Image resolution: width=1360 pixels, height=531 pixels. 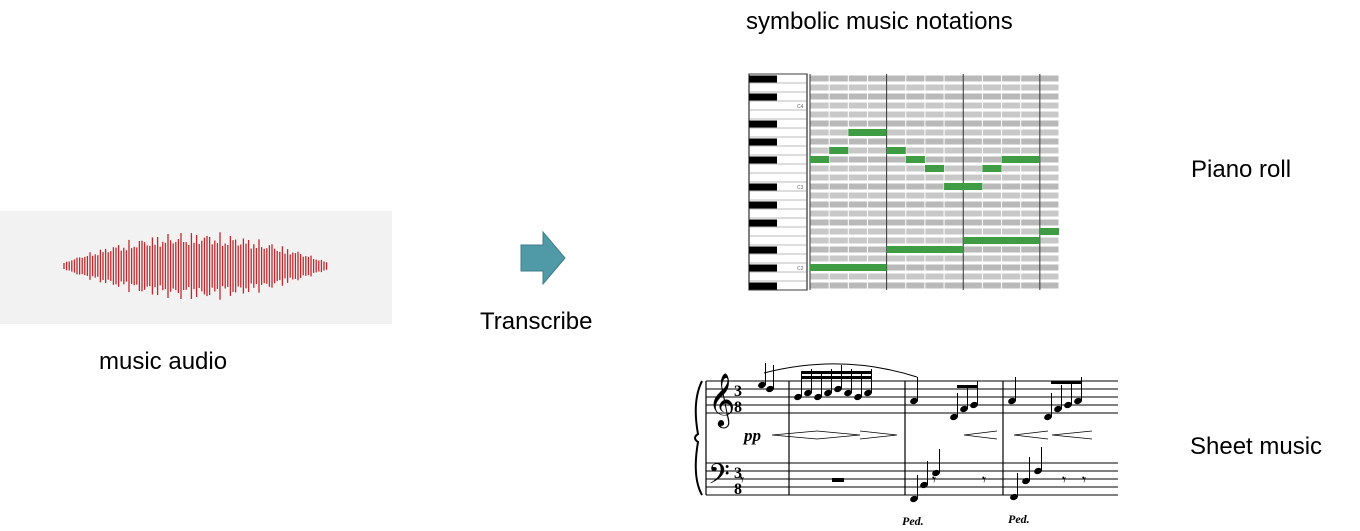 I want to click on sheet-music-label: Sheet music, so click(x=1256, y=446).